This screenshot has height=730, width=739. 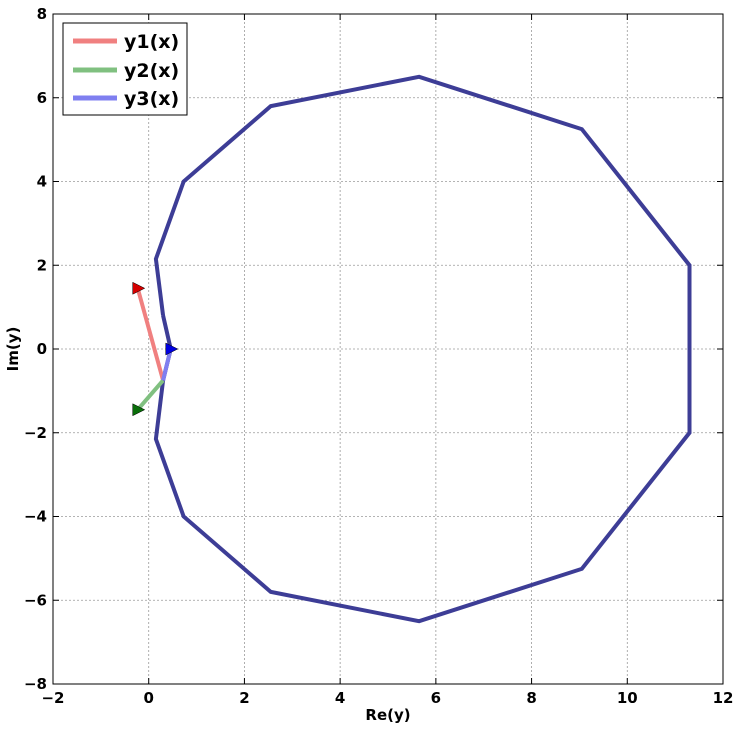 I want to click on y-tick-label: −6, so click(x=35, y=600).